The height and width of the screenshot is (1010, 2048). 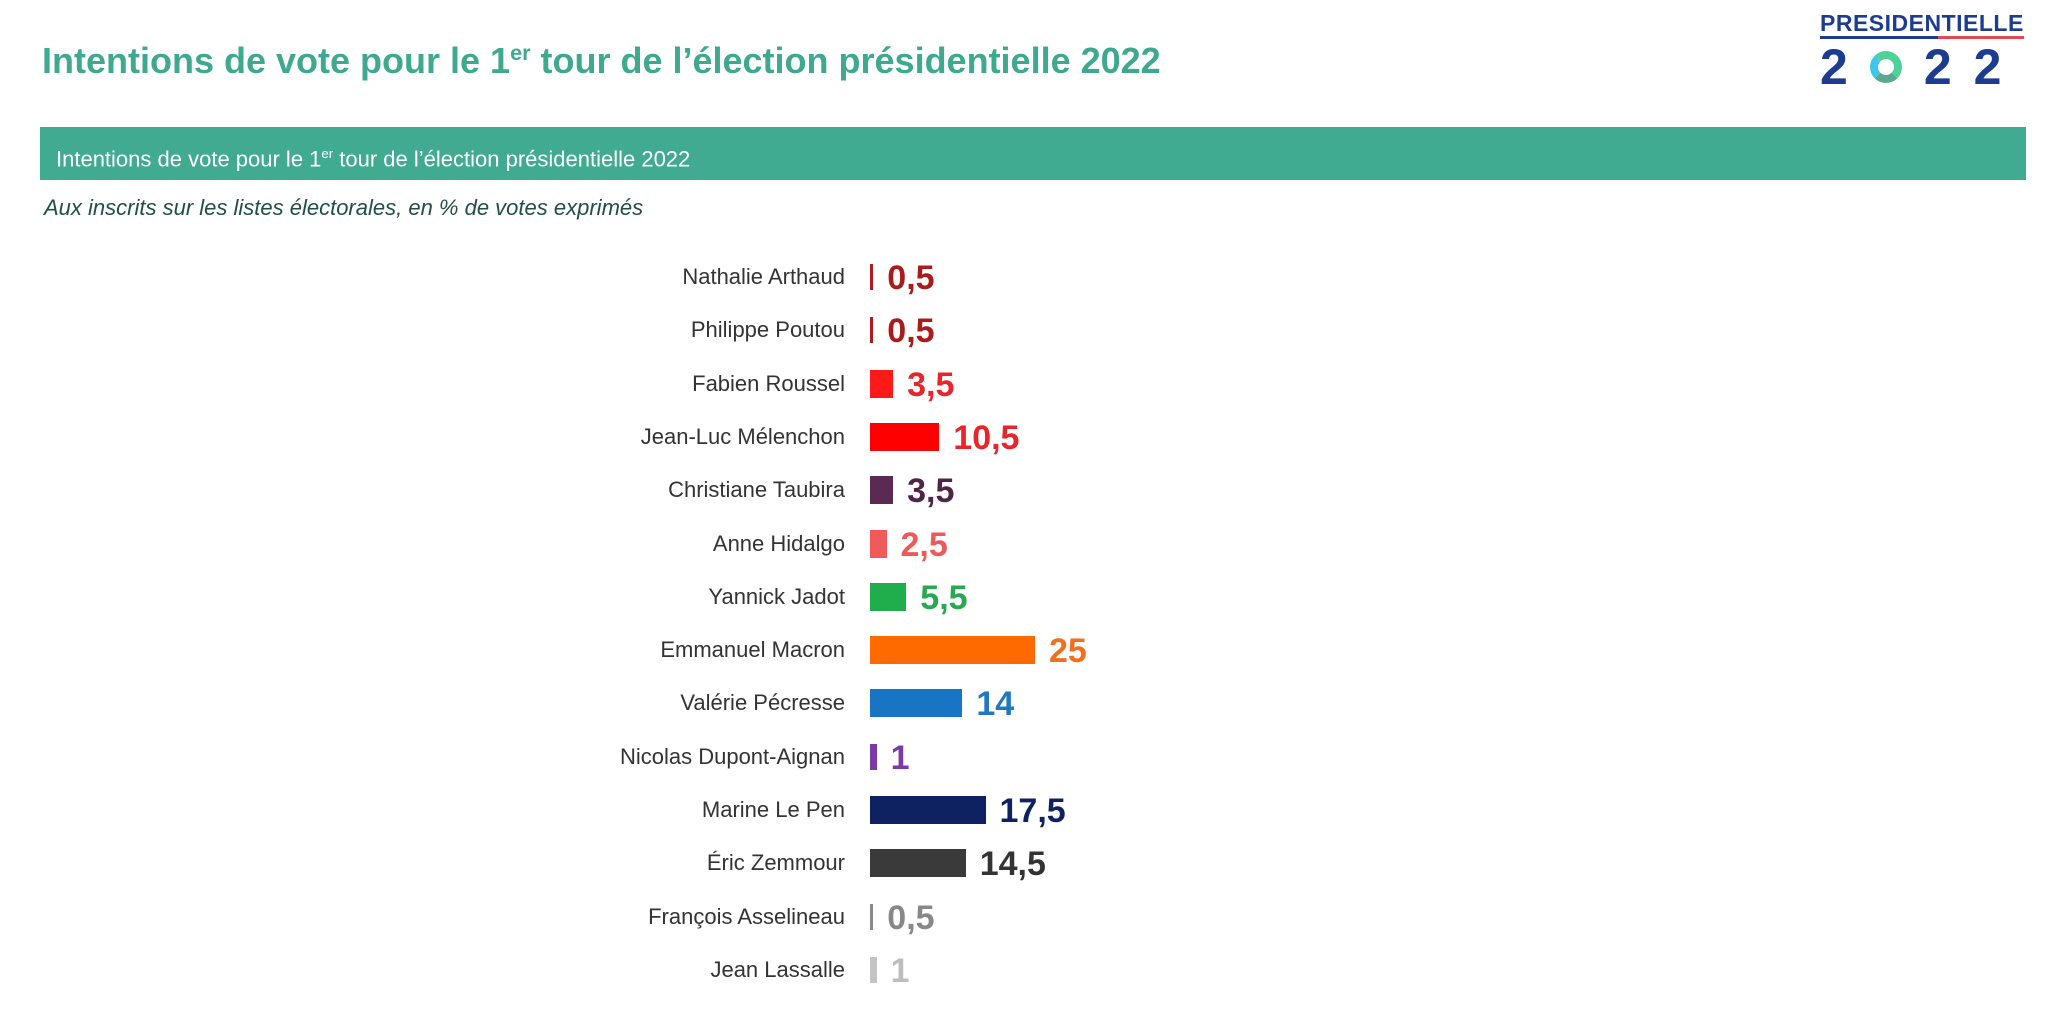 What do you see at coordinates (777, 969) in the screenshot?
I see `category-label: Jean Lassalle` at bounding box center [777, 969].